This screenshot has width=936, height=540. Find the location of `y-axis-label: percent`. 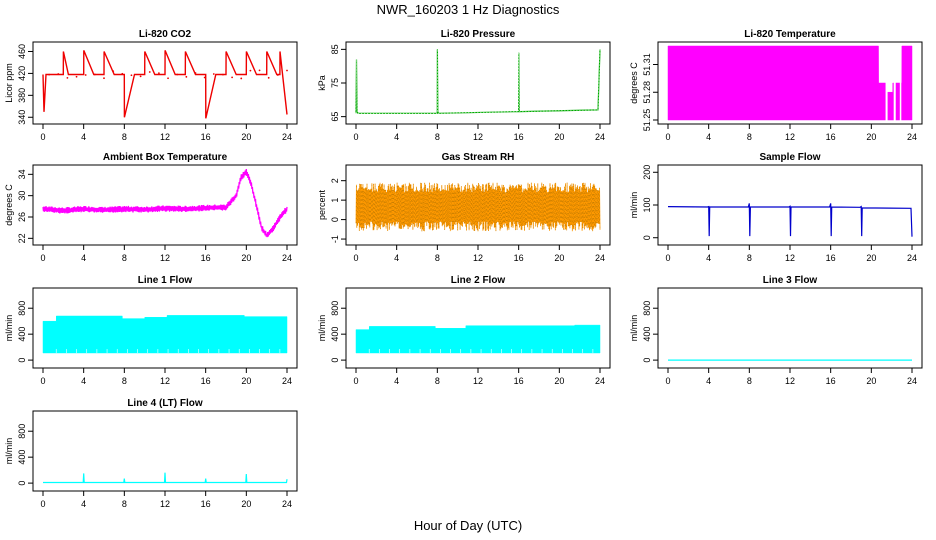

y-axis-label: percent is located at coordinates (322, 204).